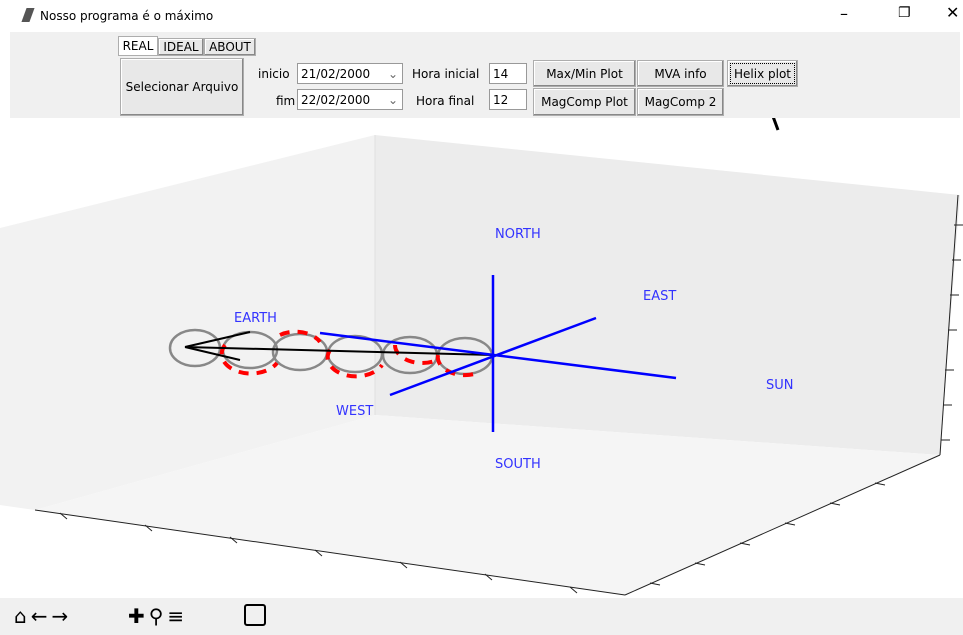 Image resolution: width=963 pixels, height=635 pixels. What do you see at coordinates (508, 99) in the screenshot?
I see `end-hour-entry: 12` at bounding box center [508, 99].